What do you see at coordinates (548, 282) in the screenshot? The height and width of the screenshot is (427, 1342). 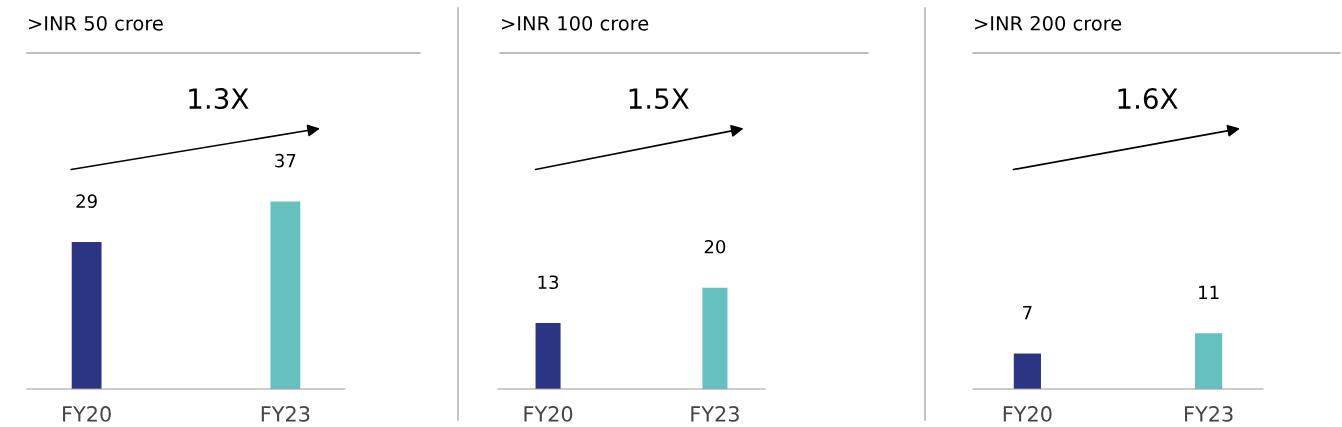 I see `data-label: 13` at bounding box center [548, 282].